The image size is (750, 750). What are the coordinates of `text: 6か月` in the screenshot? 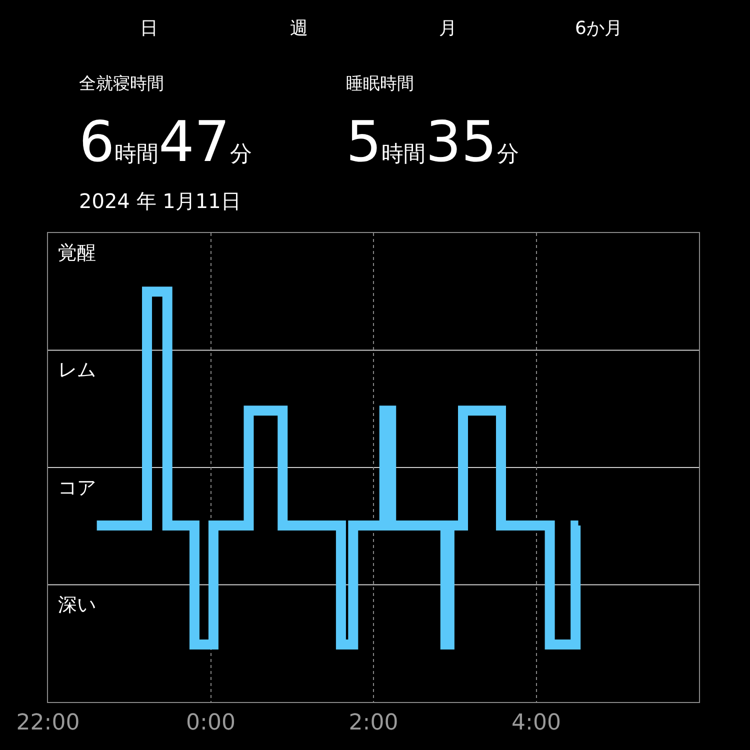 It's located at (598, 28).